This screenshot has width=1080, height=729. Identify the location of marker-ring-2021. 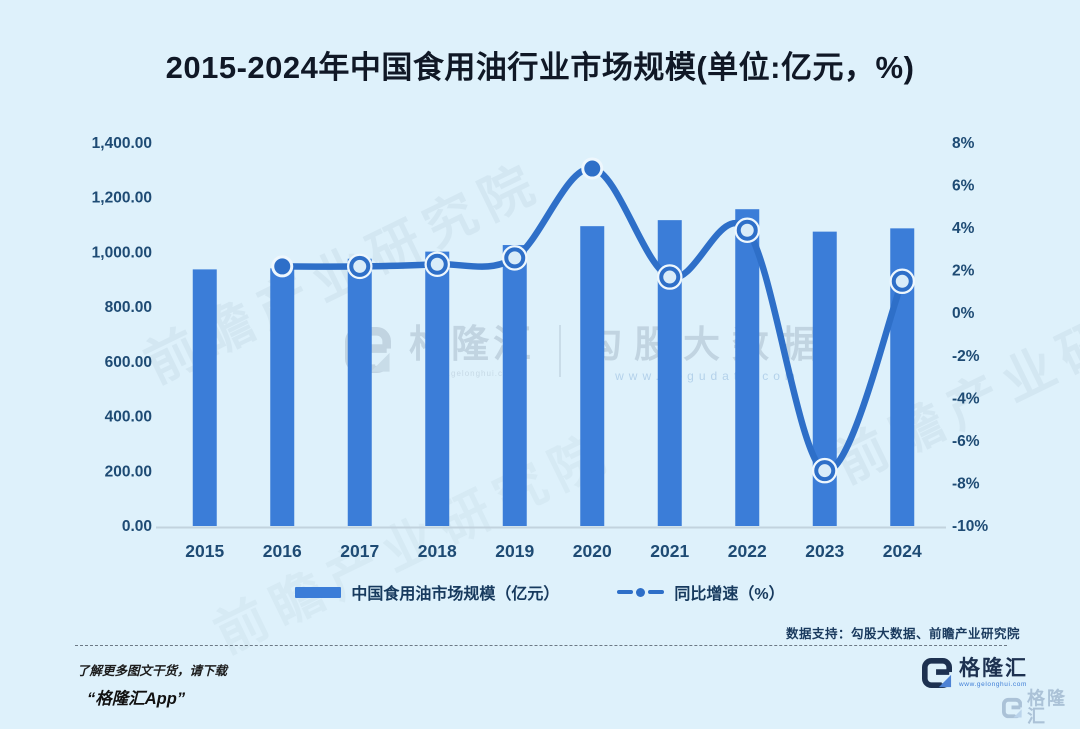
(670, 277).